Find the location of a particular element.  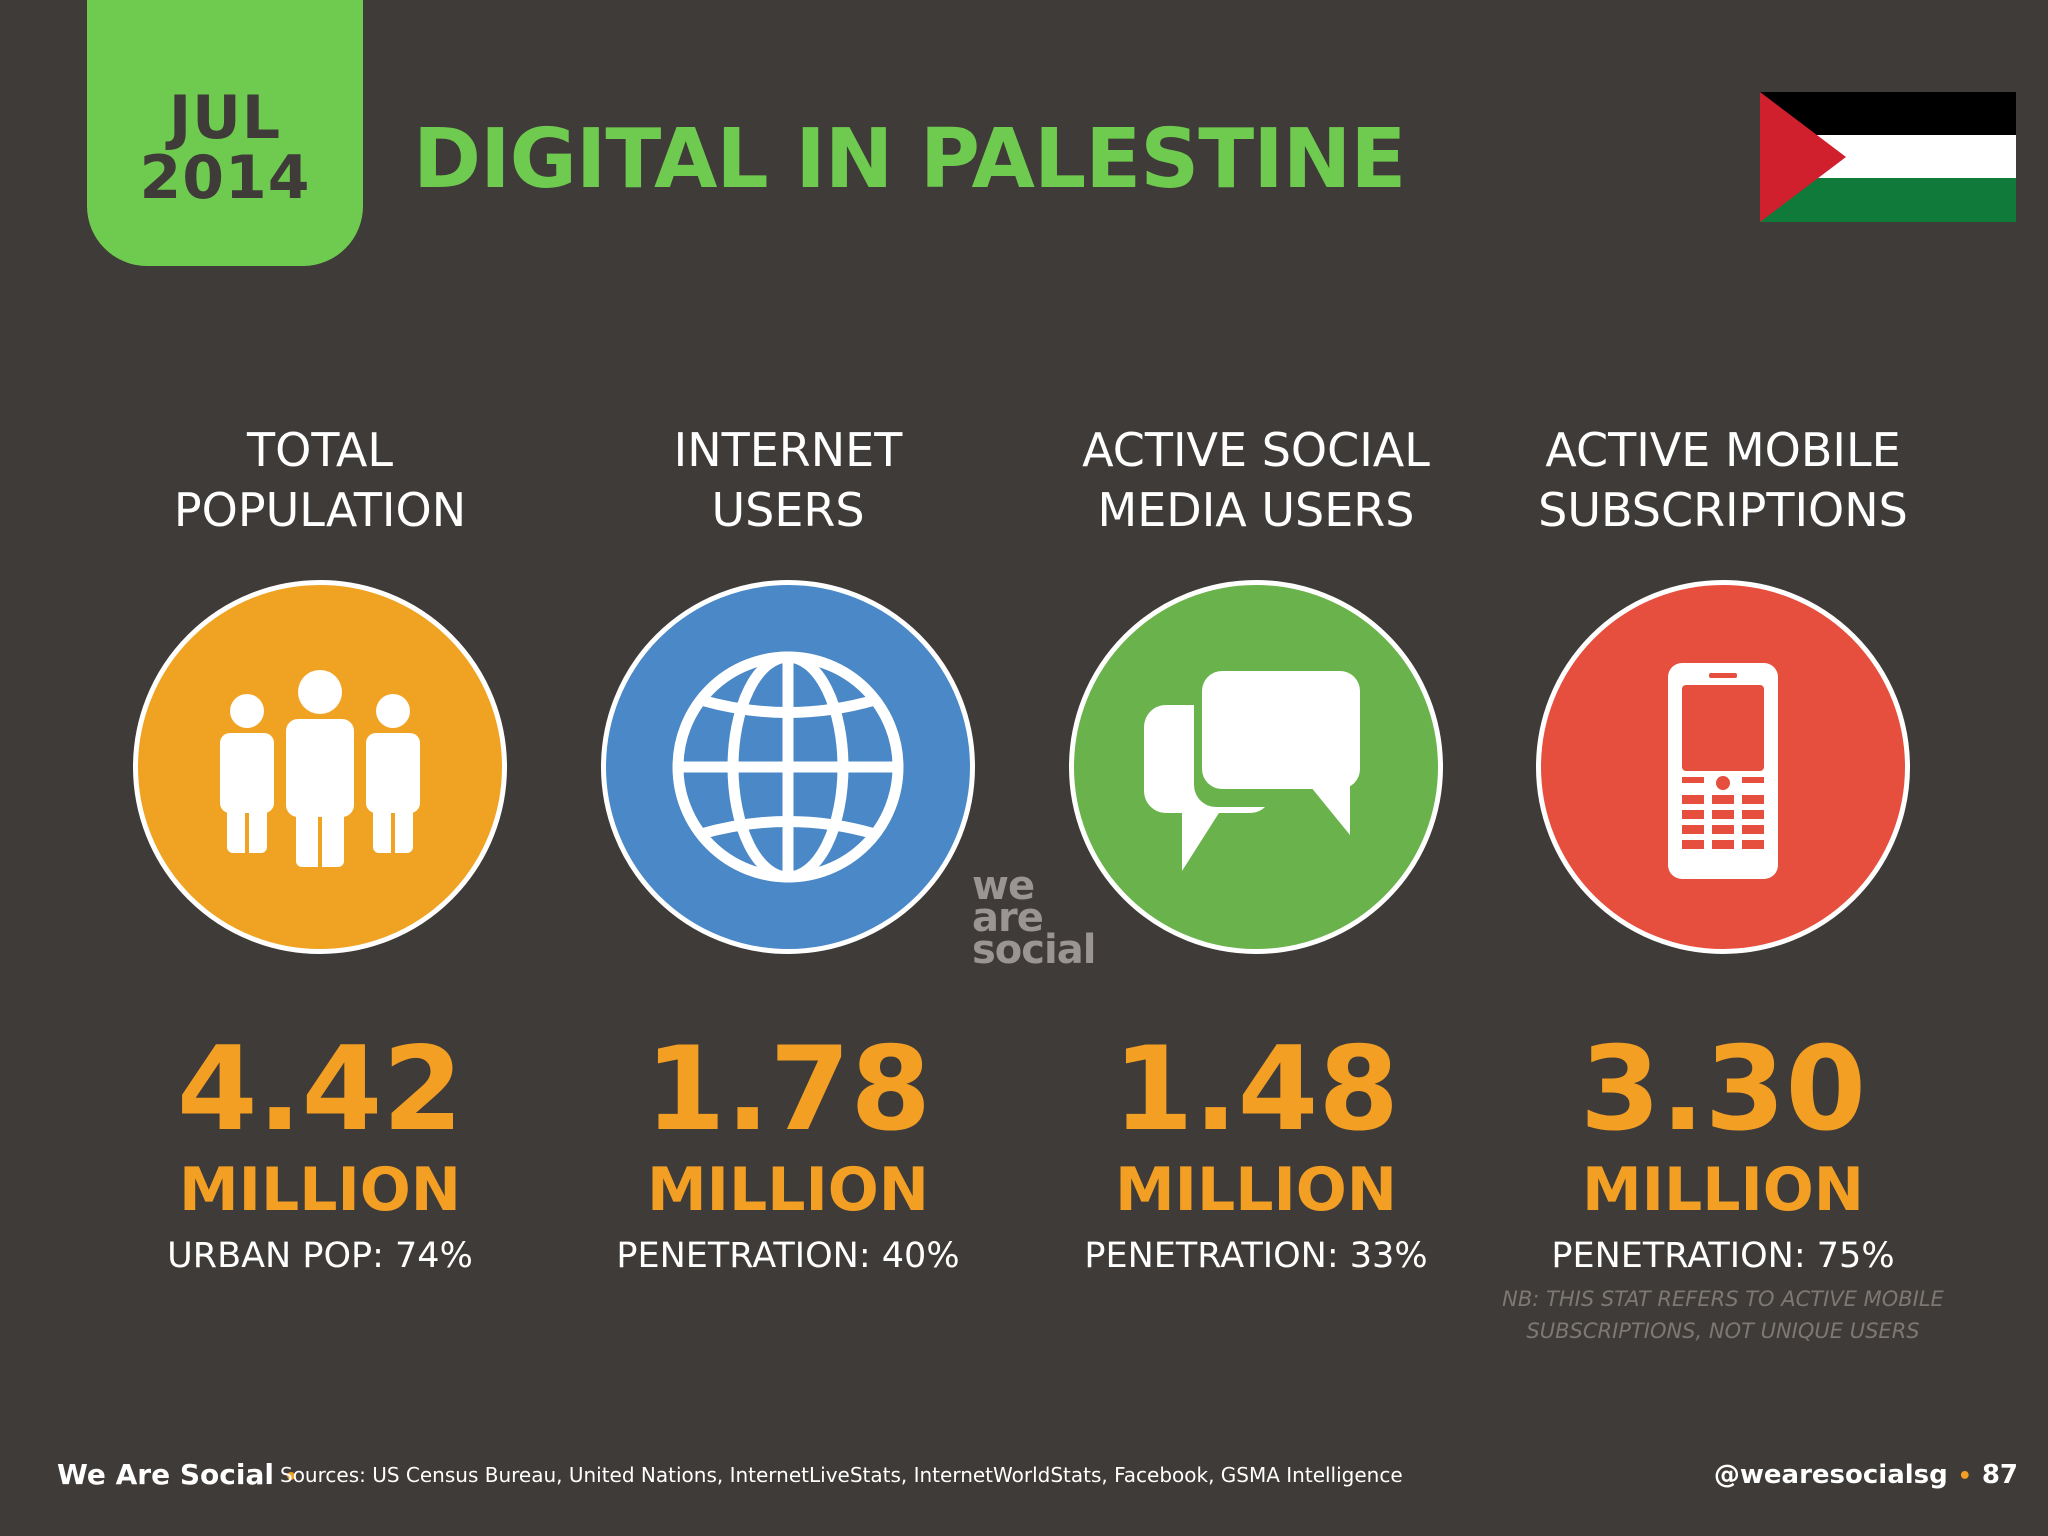

we-are-social-watermark: we are social is located at coordinates (1047, 918).